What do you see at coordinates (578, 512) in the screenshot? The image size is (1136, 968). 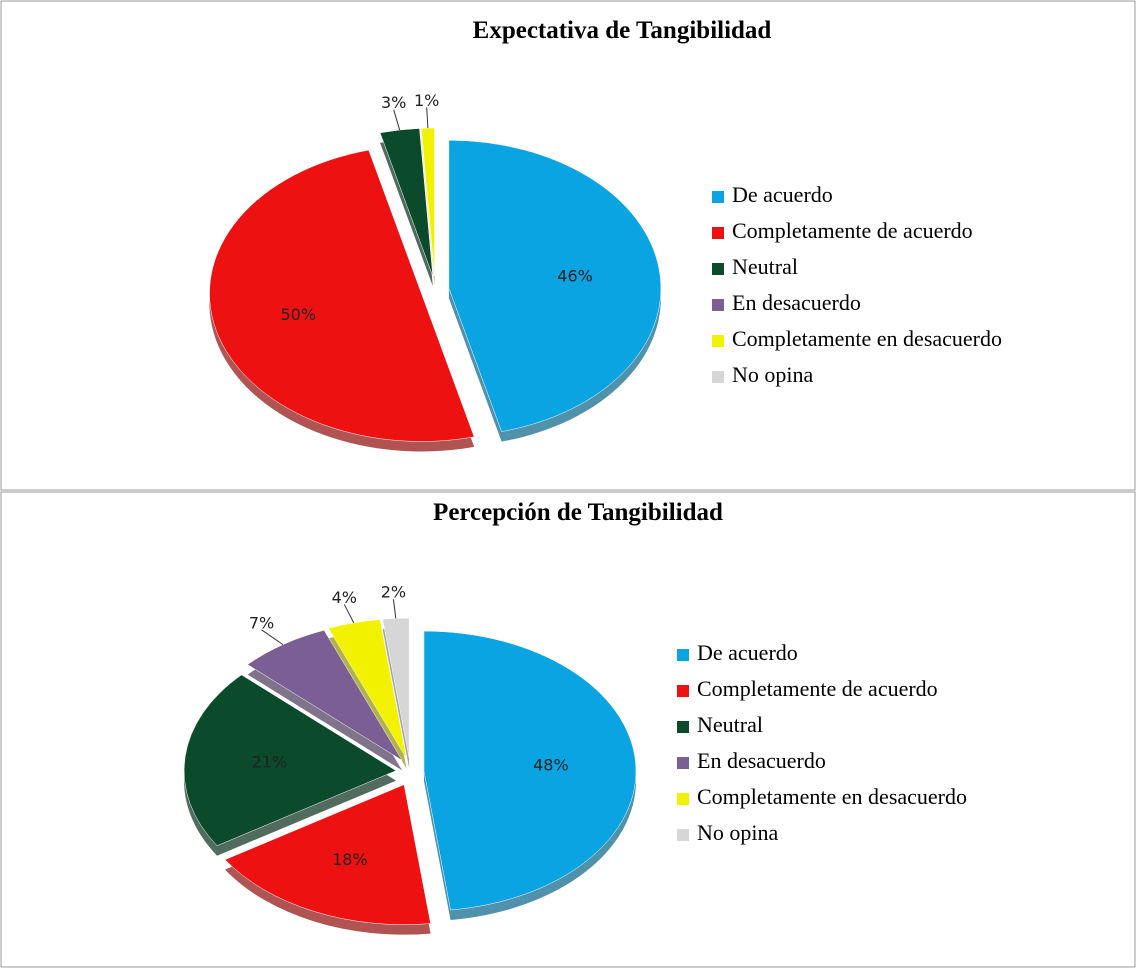 I see `chart-title: Percepción de Tangibilidad` at bounding box center [578, 512].